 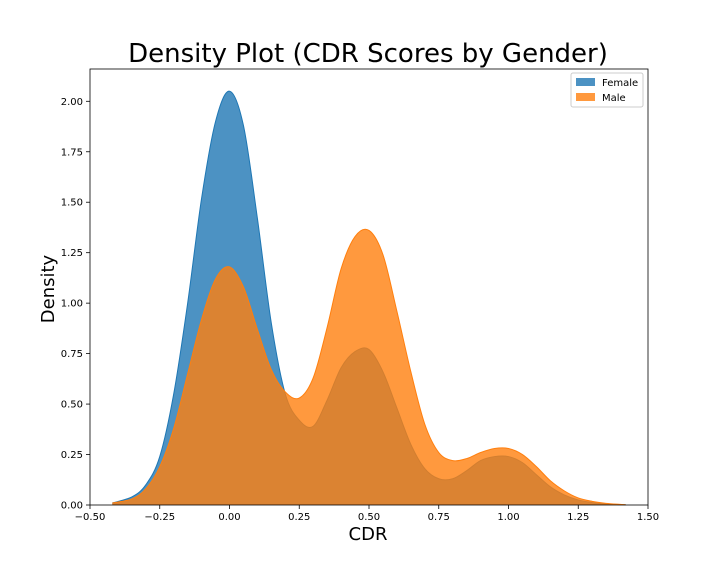 What do you see at coordinates (48, 288) in the screenshot?
I see `y-axis-label: Density` at bounding box center [48, 288].